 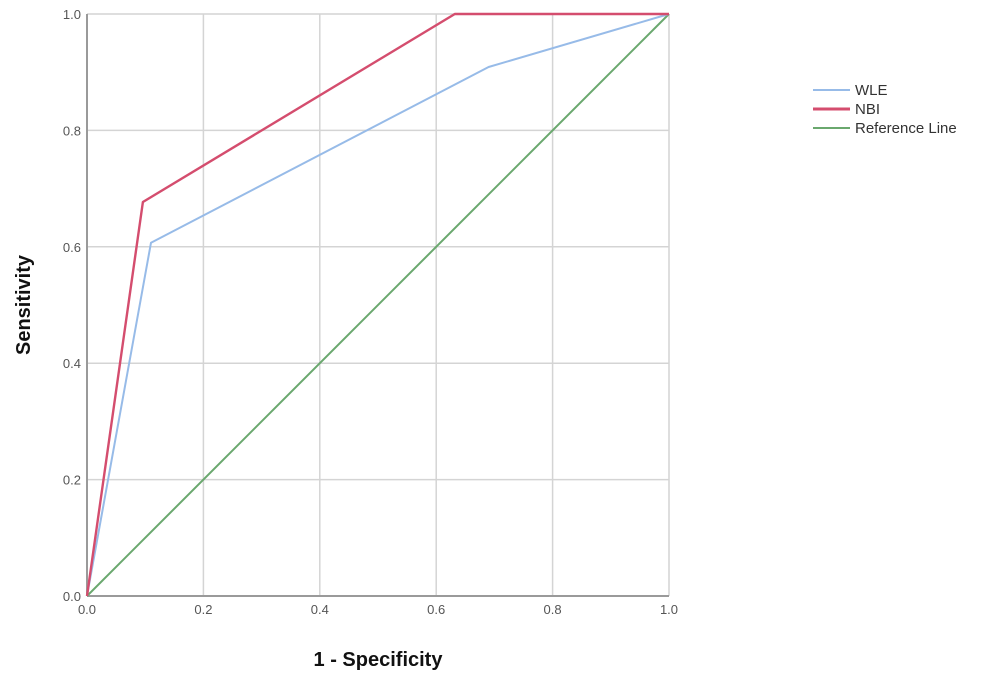 What do you see at coordinates (72, 363) in the screenshot?
I see `y-tick-label: 0.4` at bounding box center [72, 363].